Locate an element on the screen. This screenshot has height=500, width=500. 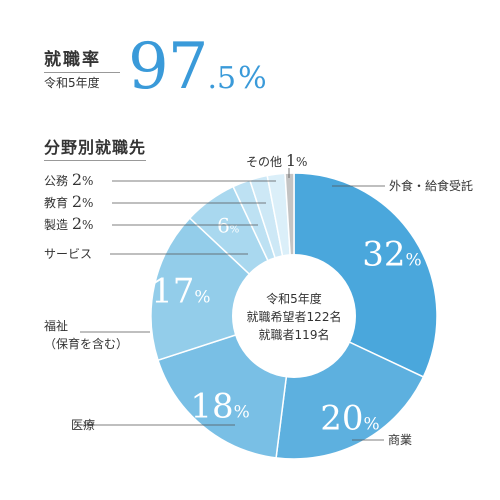
slice-label-6: 教育 2% is located at coordinates (68, 201).